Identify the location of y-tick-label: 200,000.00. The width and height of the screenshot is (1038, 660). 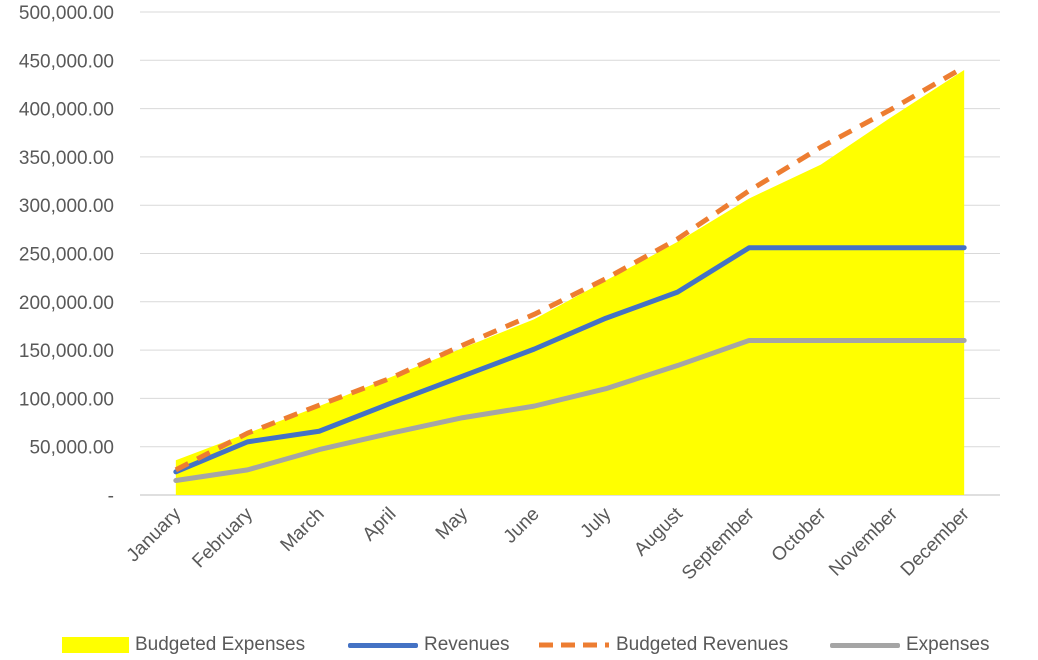
(66, 303).